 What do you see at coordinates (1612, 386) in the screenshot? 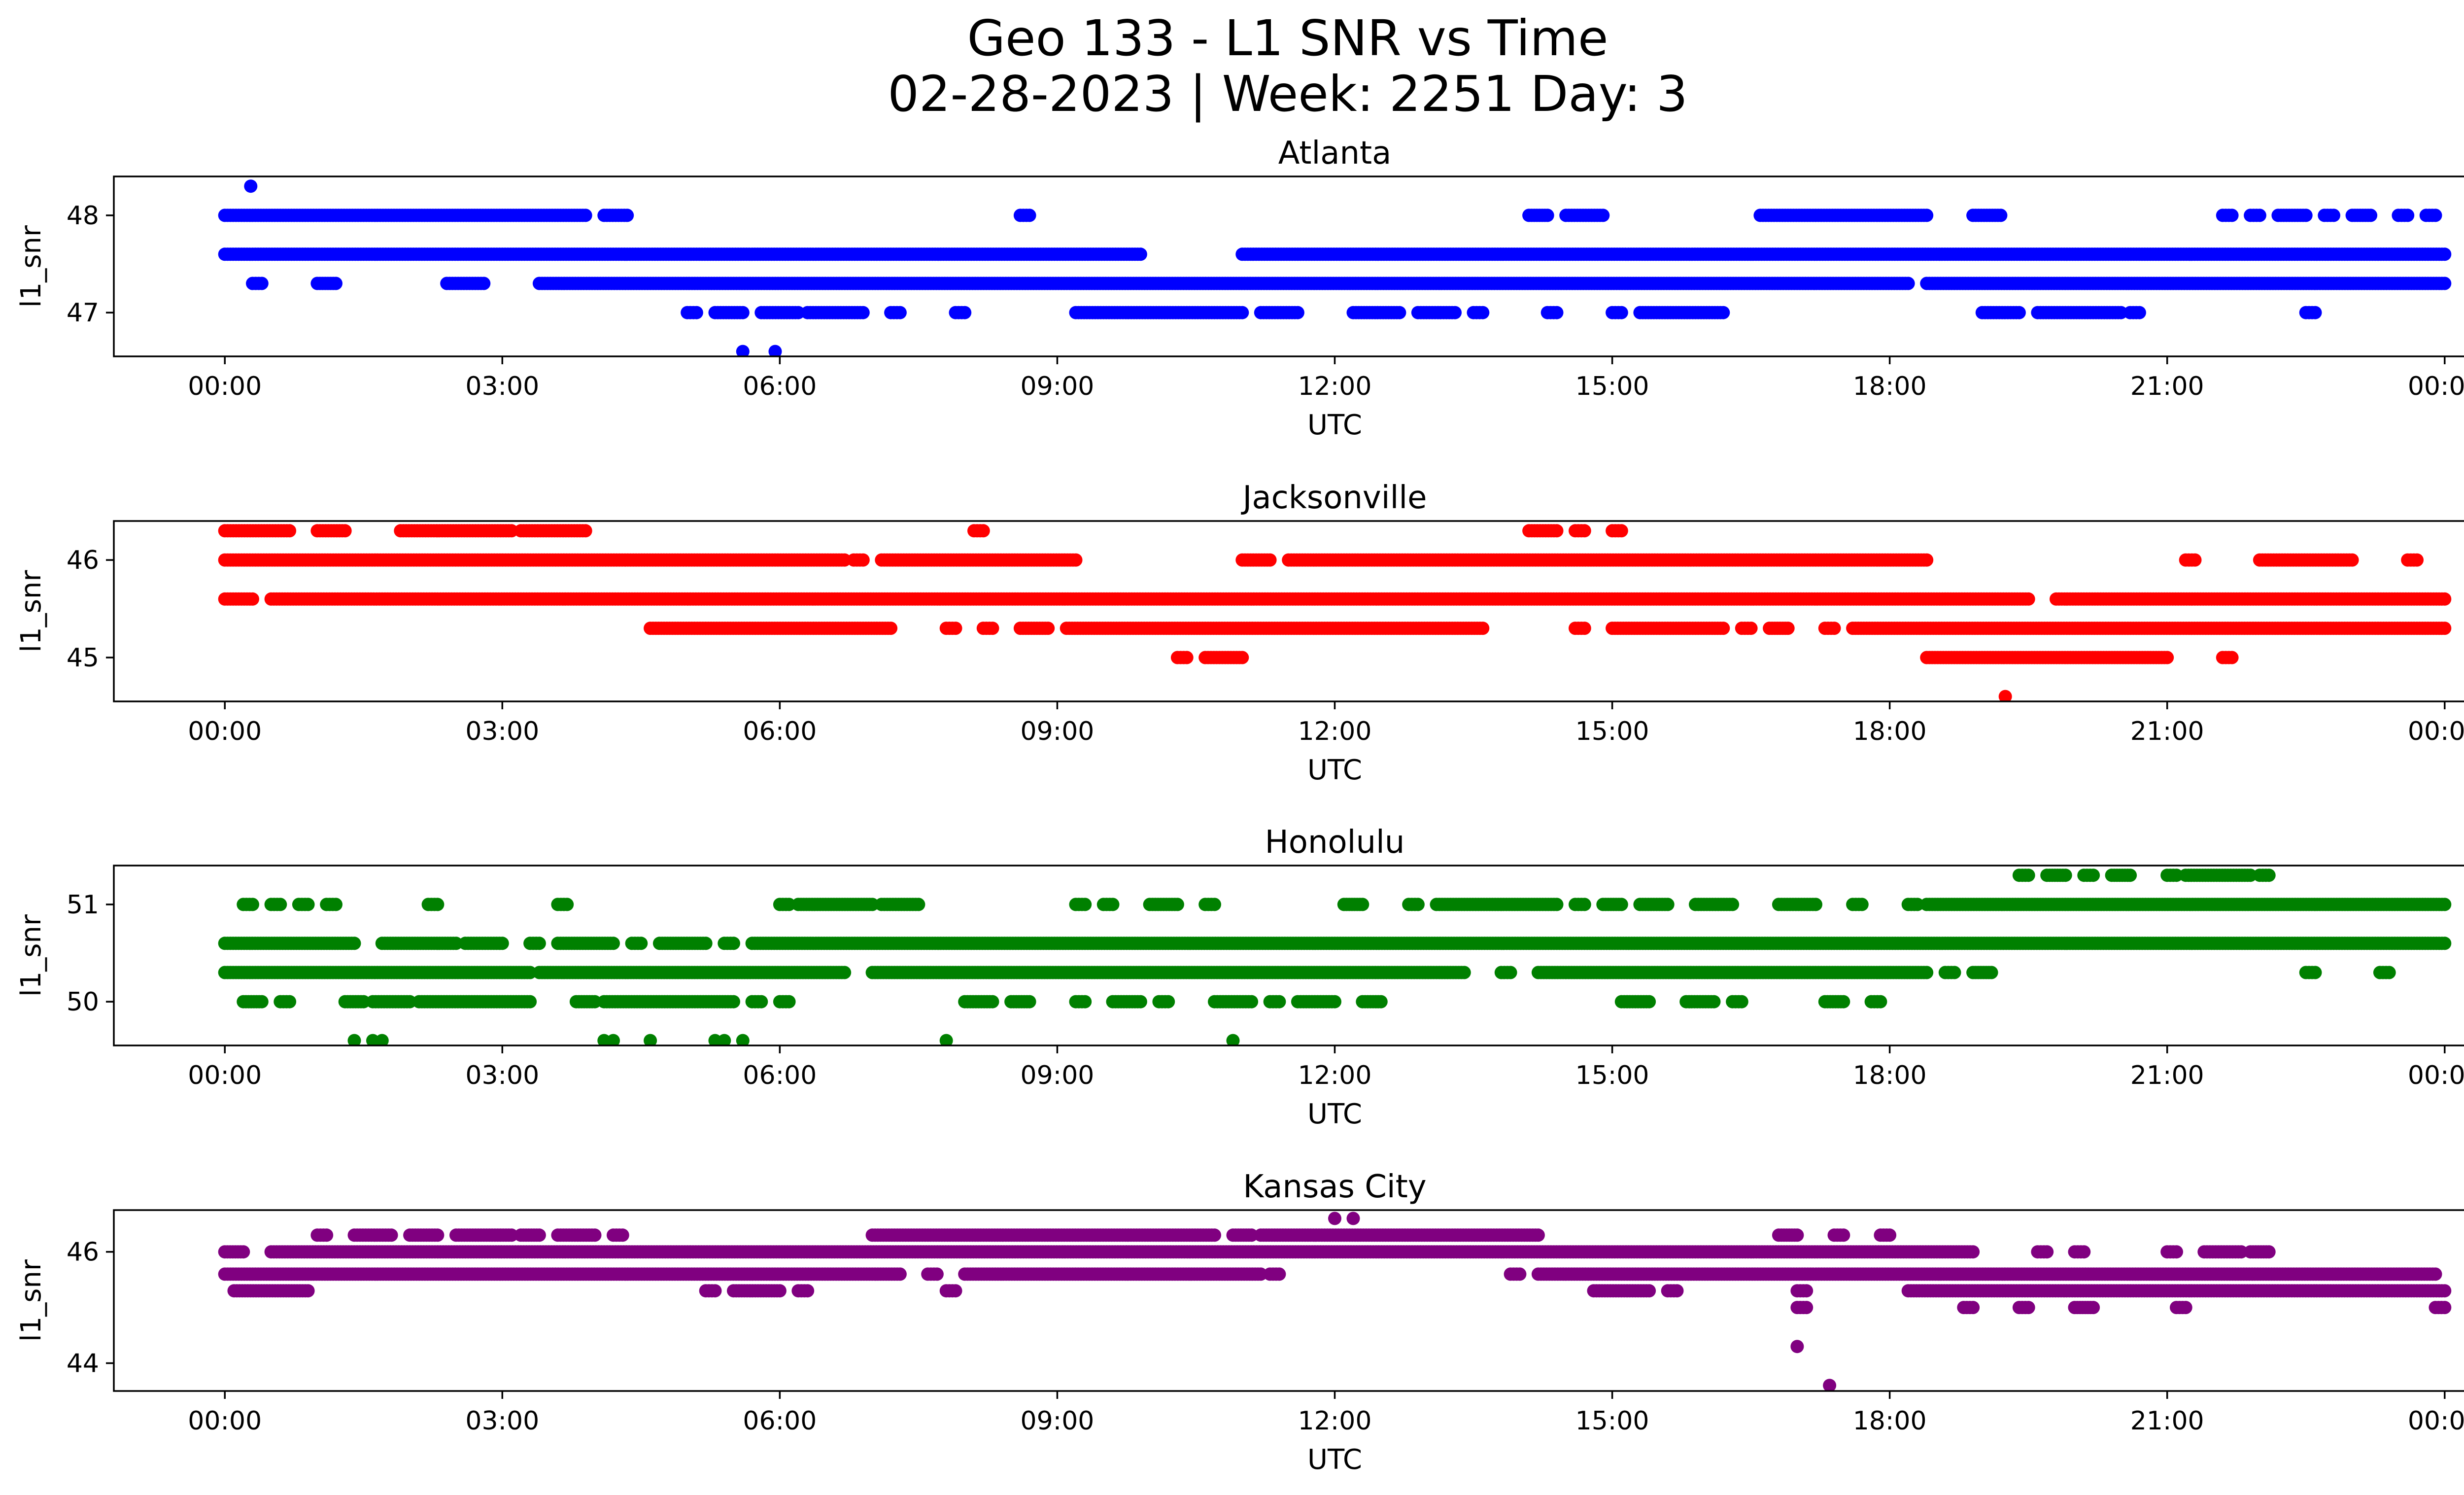
I see `x-tick-label: 15:00` at bounding box center [1612, 386].